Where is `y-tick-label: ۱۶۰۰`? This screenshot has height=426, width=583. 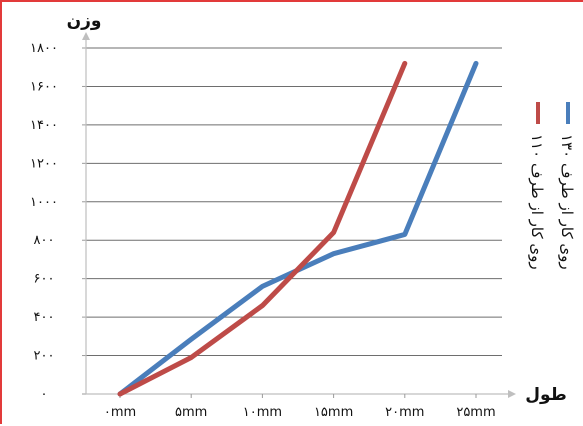
y-tick-label: ۱۶۰۰ is located at coordinates (44, 86).